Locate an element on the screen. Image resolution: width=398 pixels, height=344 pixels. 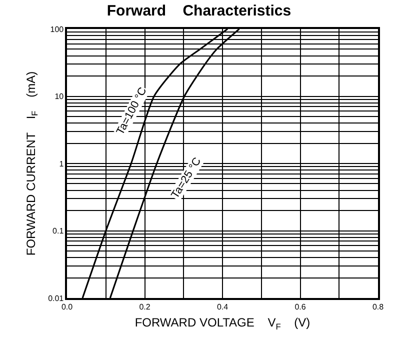
y-tick-label: 100 is located at coordinates (57, 29).